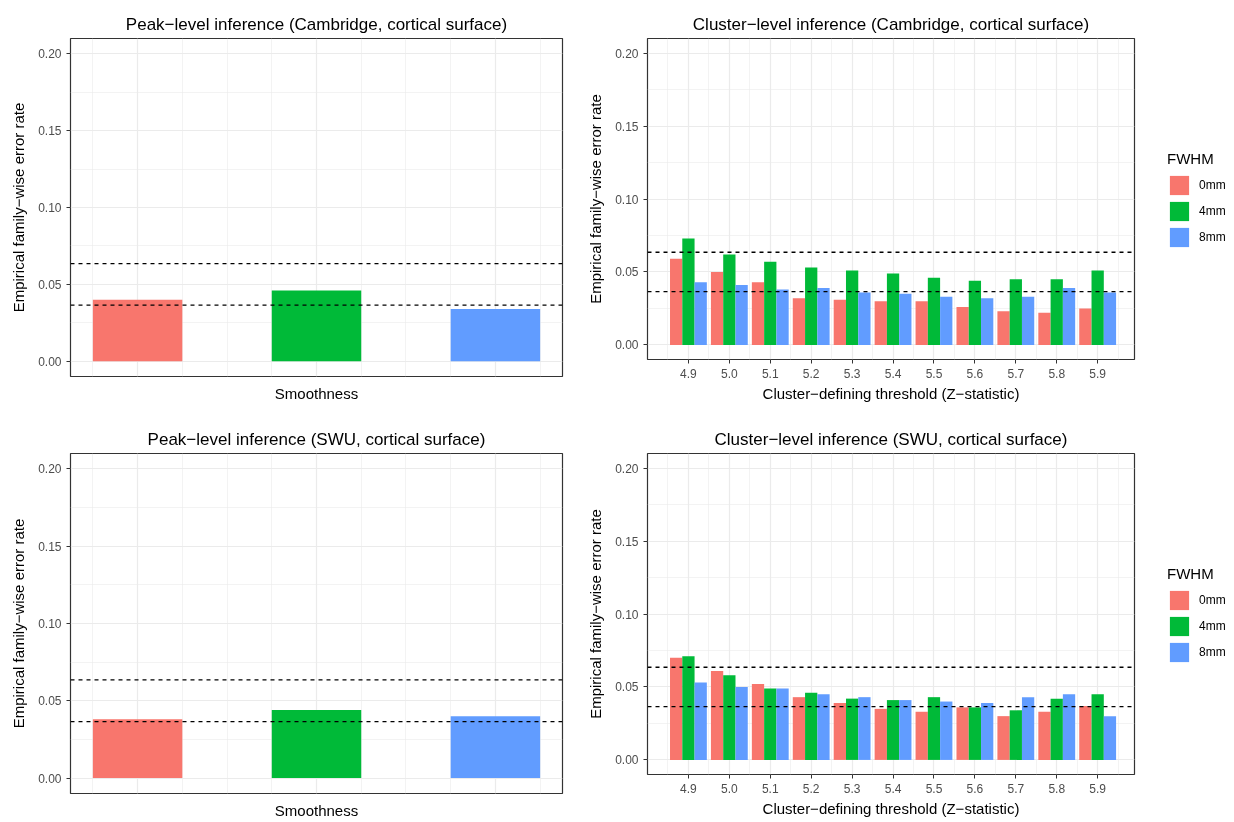  What do you see at coordinates (316, 24) in the screenshot?
I see `chart-title: Peak−level inference (Cambridge, cortical surface)` at bounding box center [316, 24].